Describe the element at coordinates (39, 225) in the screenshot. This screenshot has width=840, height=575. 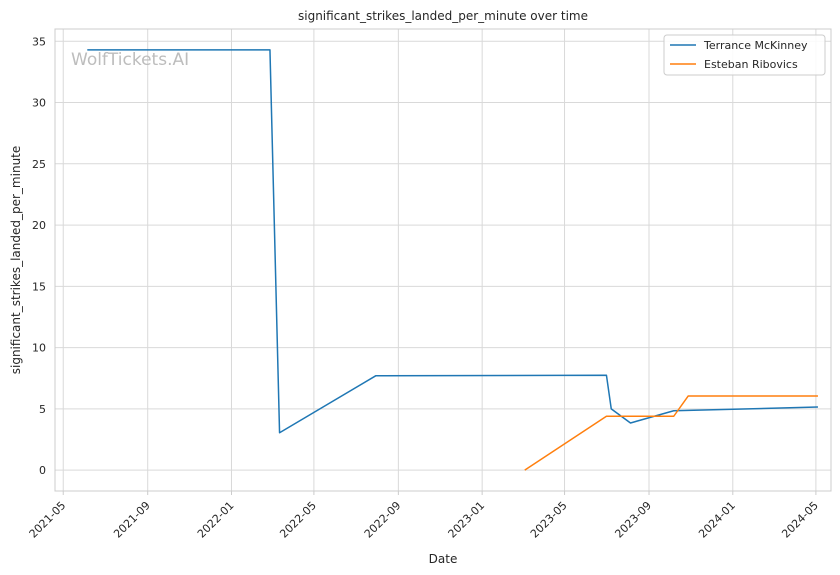
I see `y-tick-label: 20` at that location.